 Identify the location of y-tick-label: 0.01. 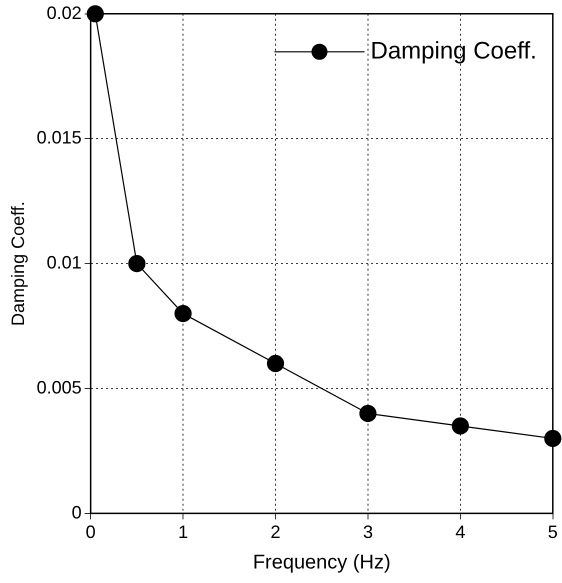
(64, 262).